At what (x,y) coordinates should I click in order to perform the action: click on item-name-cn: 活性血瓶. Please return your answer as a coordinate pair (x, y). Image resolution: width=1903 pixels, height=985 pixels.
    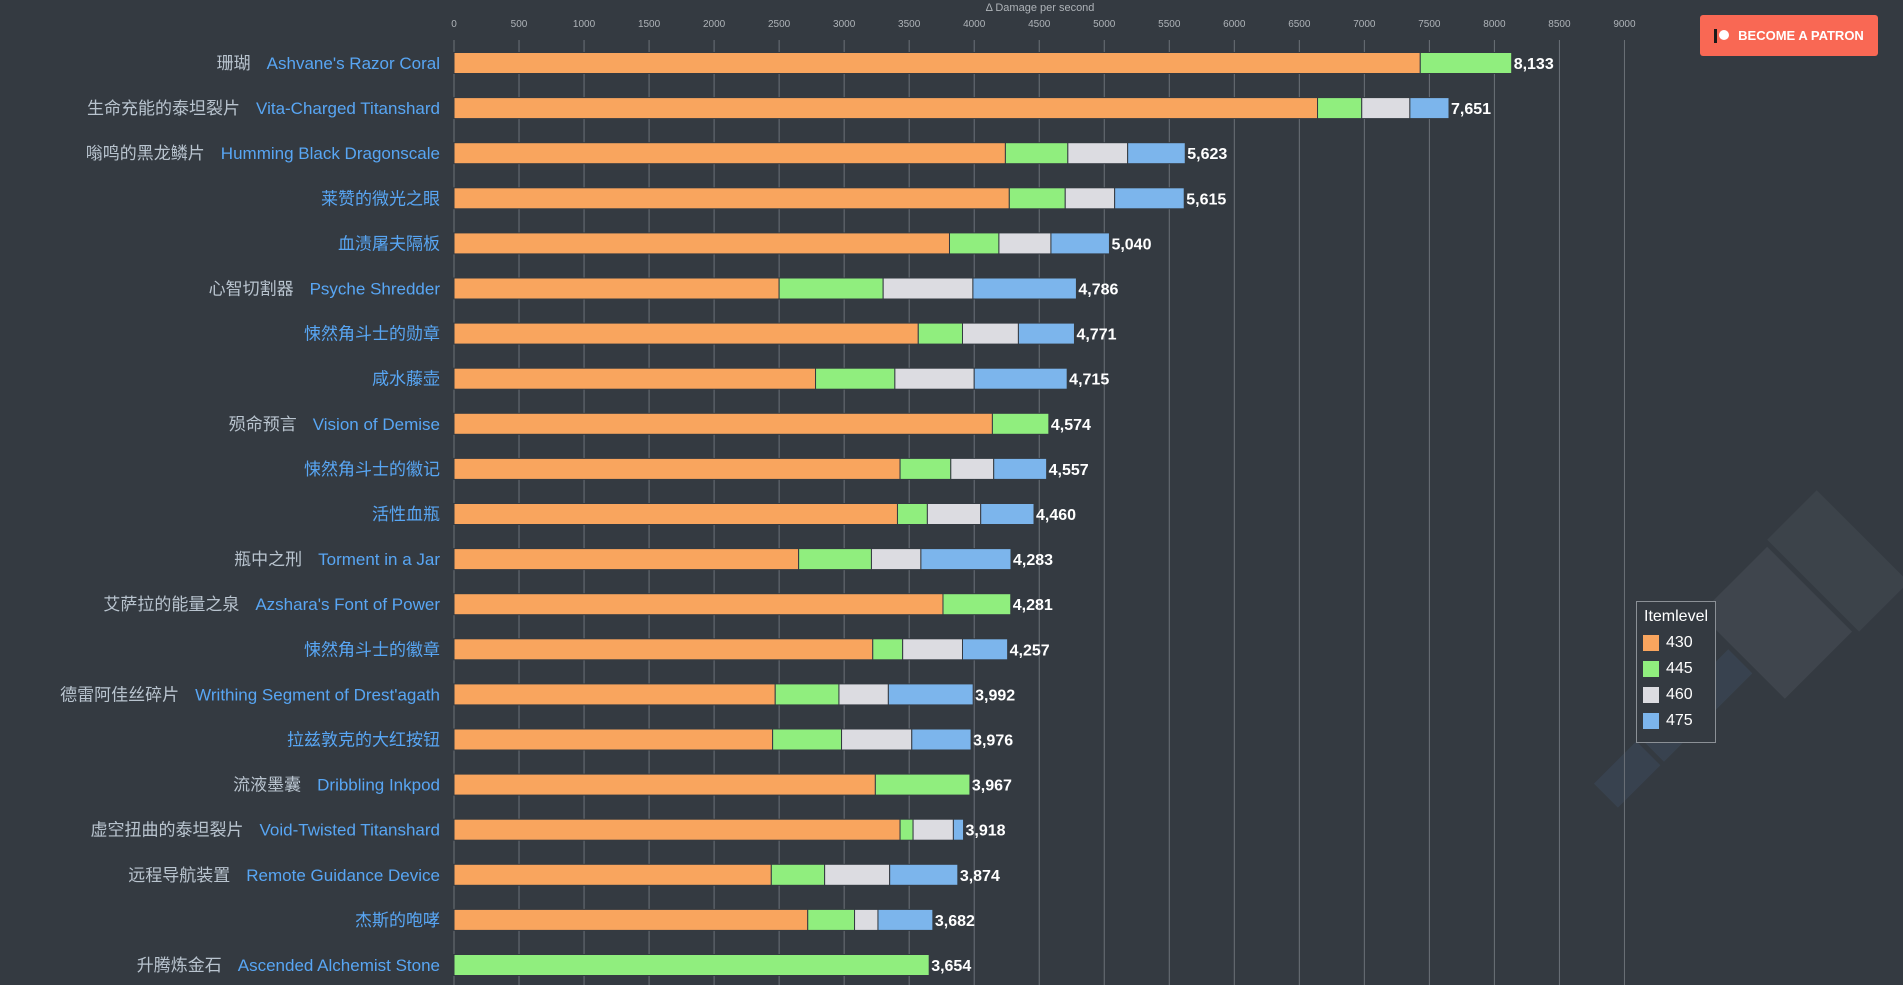
    Looking at the image, I should click on (406, 514).